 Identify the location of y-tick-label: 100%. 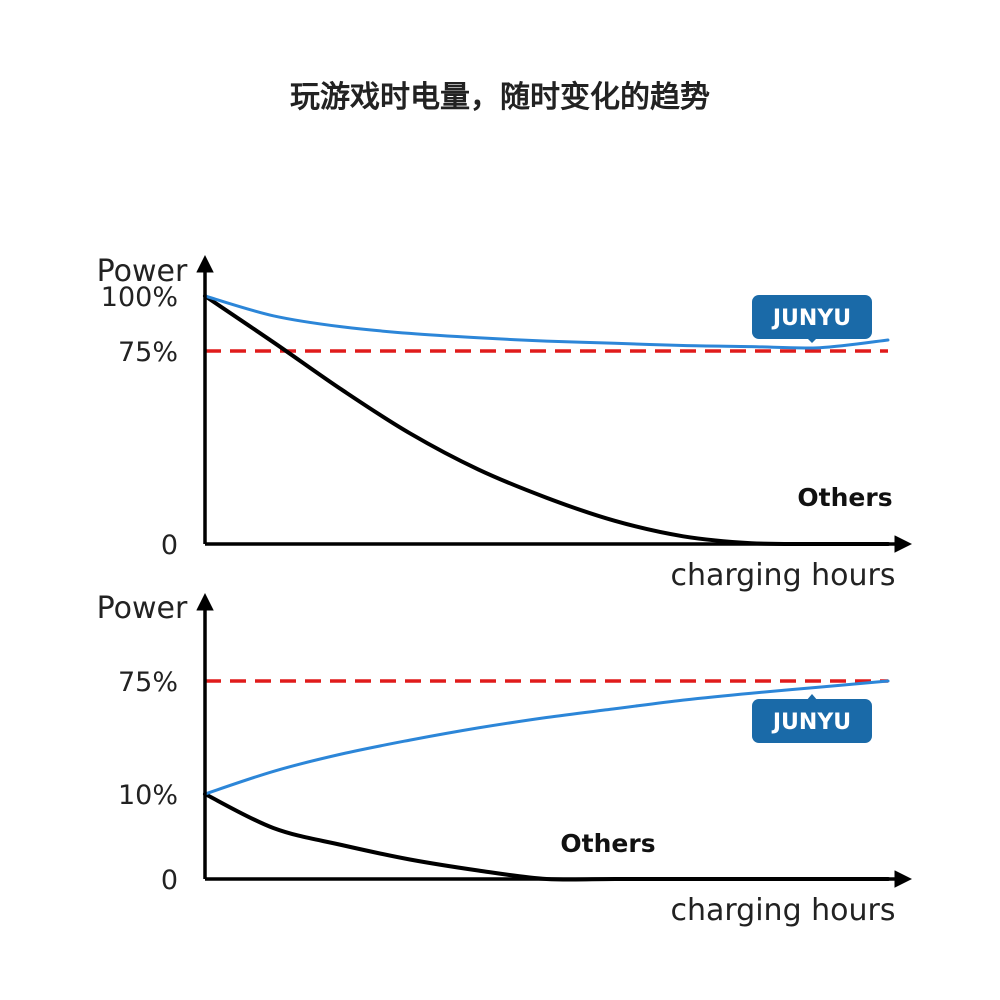
(139, 297).